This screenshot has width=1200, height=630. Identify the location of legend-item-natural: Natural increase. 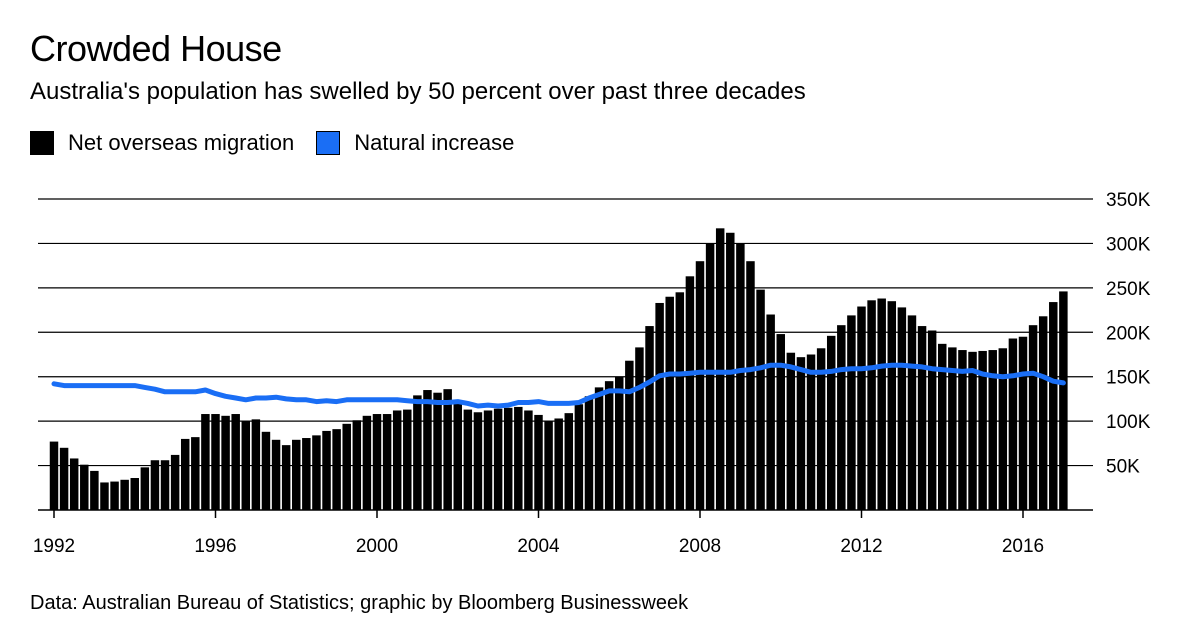
(415, 143).